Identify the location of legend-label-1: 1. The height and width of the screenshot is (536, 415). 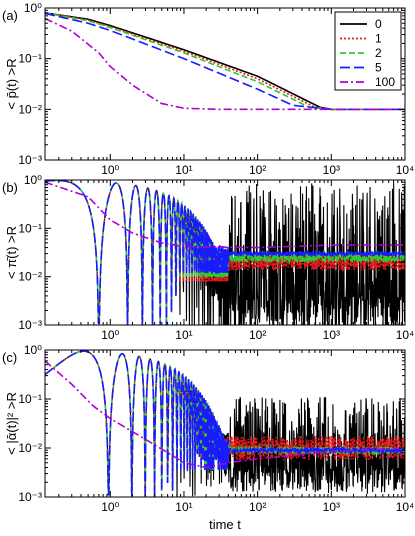
(378, 39).